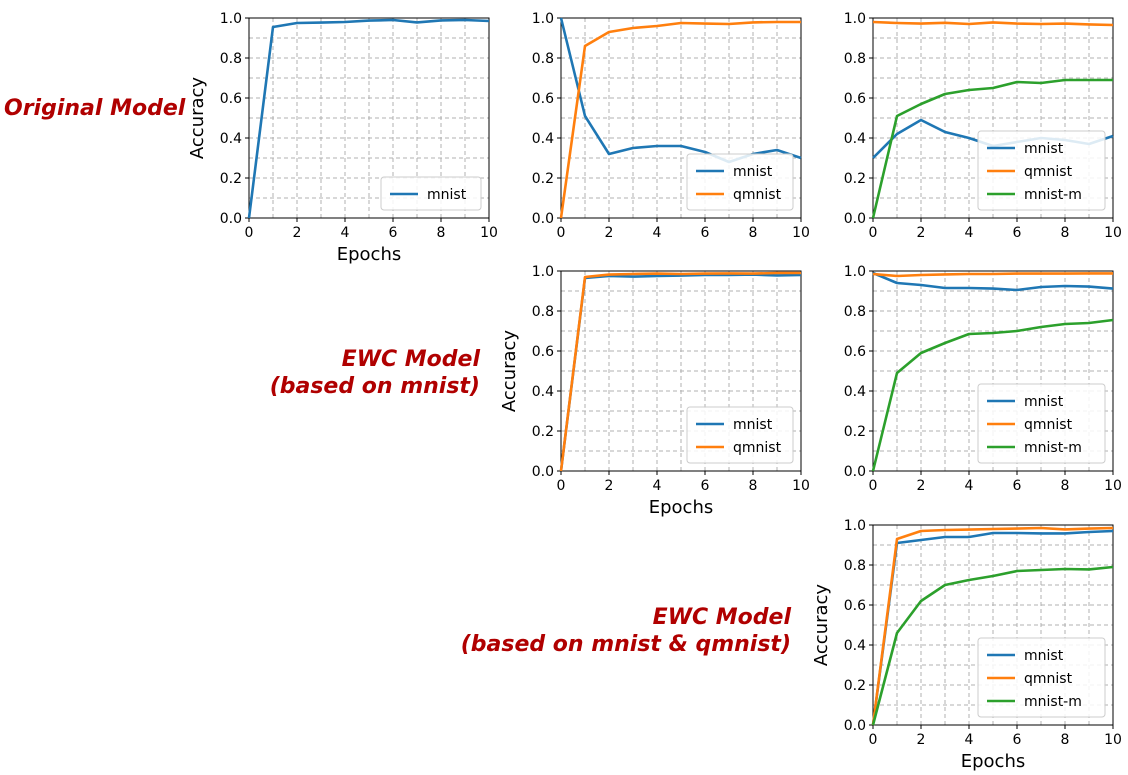 The height and width of the screenshot is (775, 1128). What do you see at coordinates (375, 373) in the screenshot?
I see `row-label-ewc-mnist: EWC Model (based on mnist)` at bounding box center [375, 373].